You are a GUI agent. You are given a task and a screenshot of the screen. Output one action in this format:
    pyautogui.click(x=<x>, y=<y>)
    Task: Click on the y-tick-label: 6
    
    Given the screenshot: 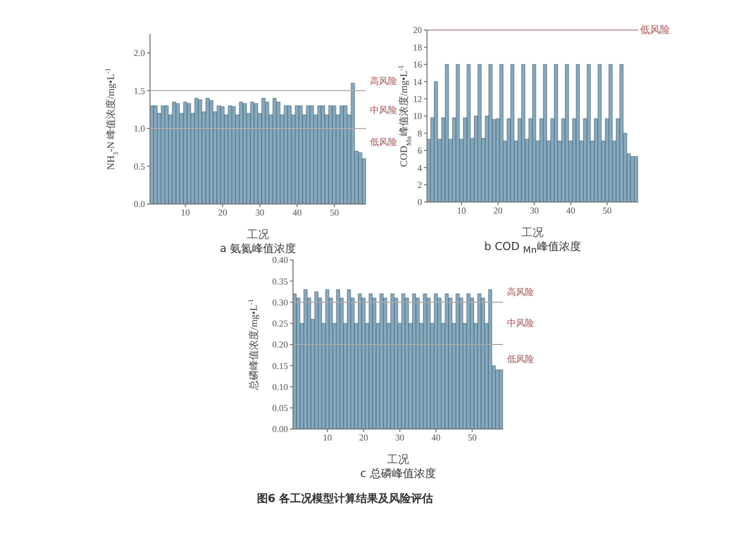 What is the action you would take?
    pyautogui.click(x=420, y=151)
    